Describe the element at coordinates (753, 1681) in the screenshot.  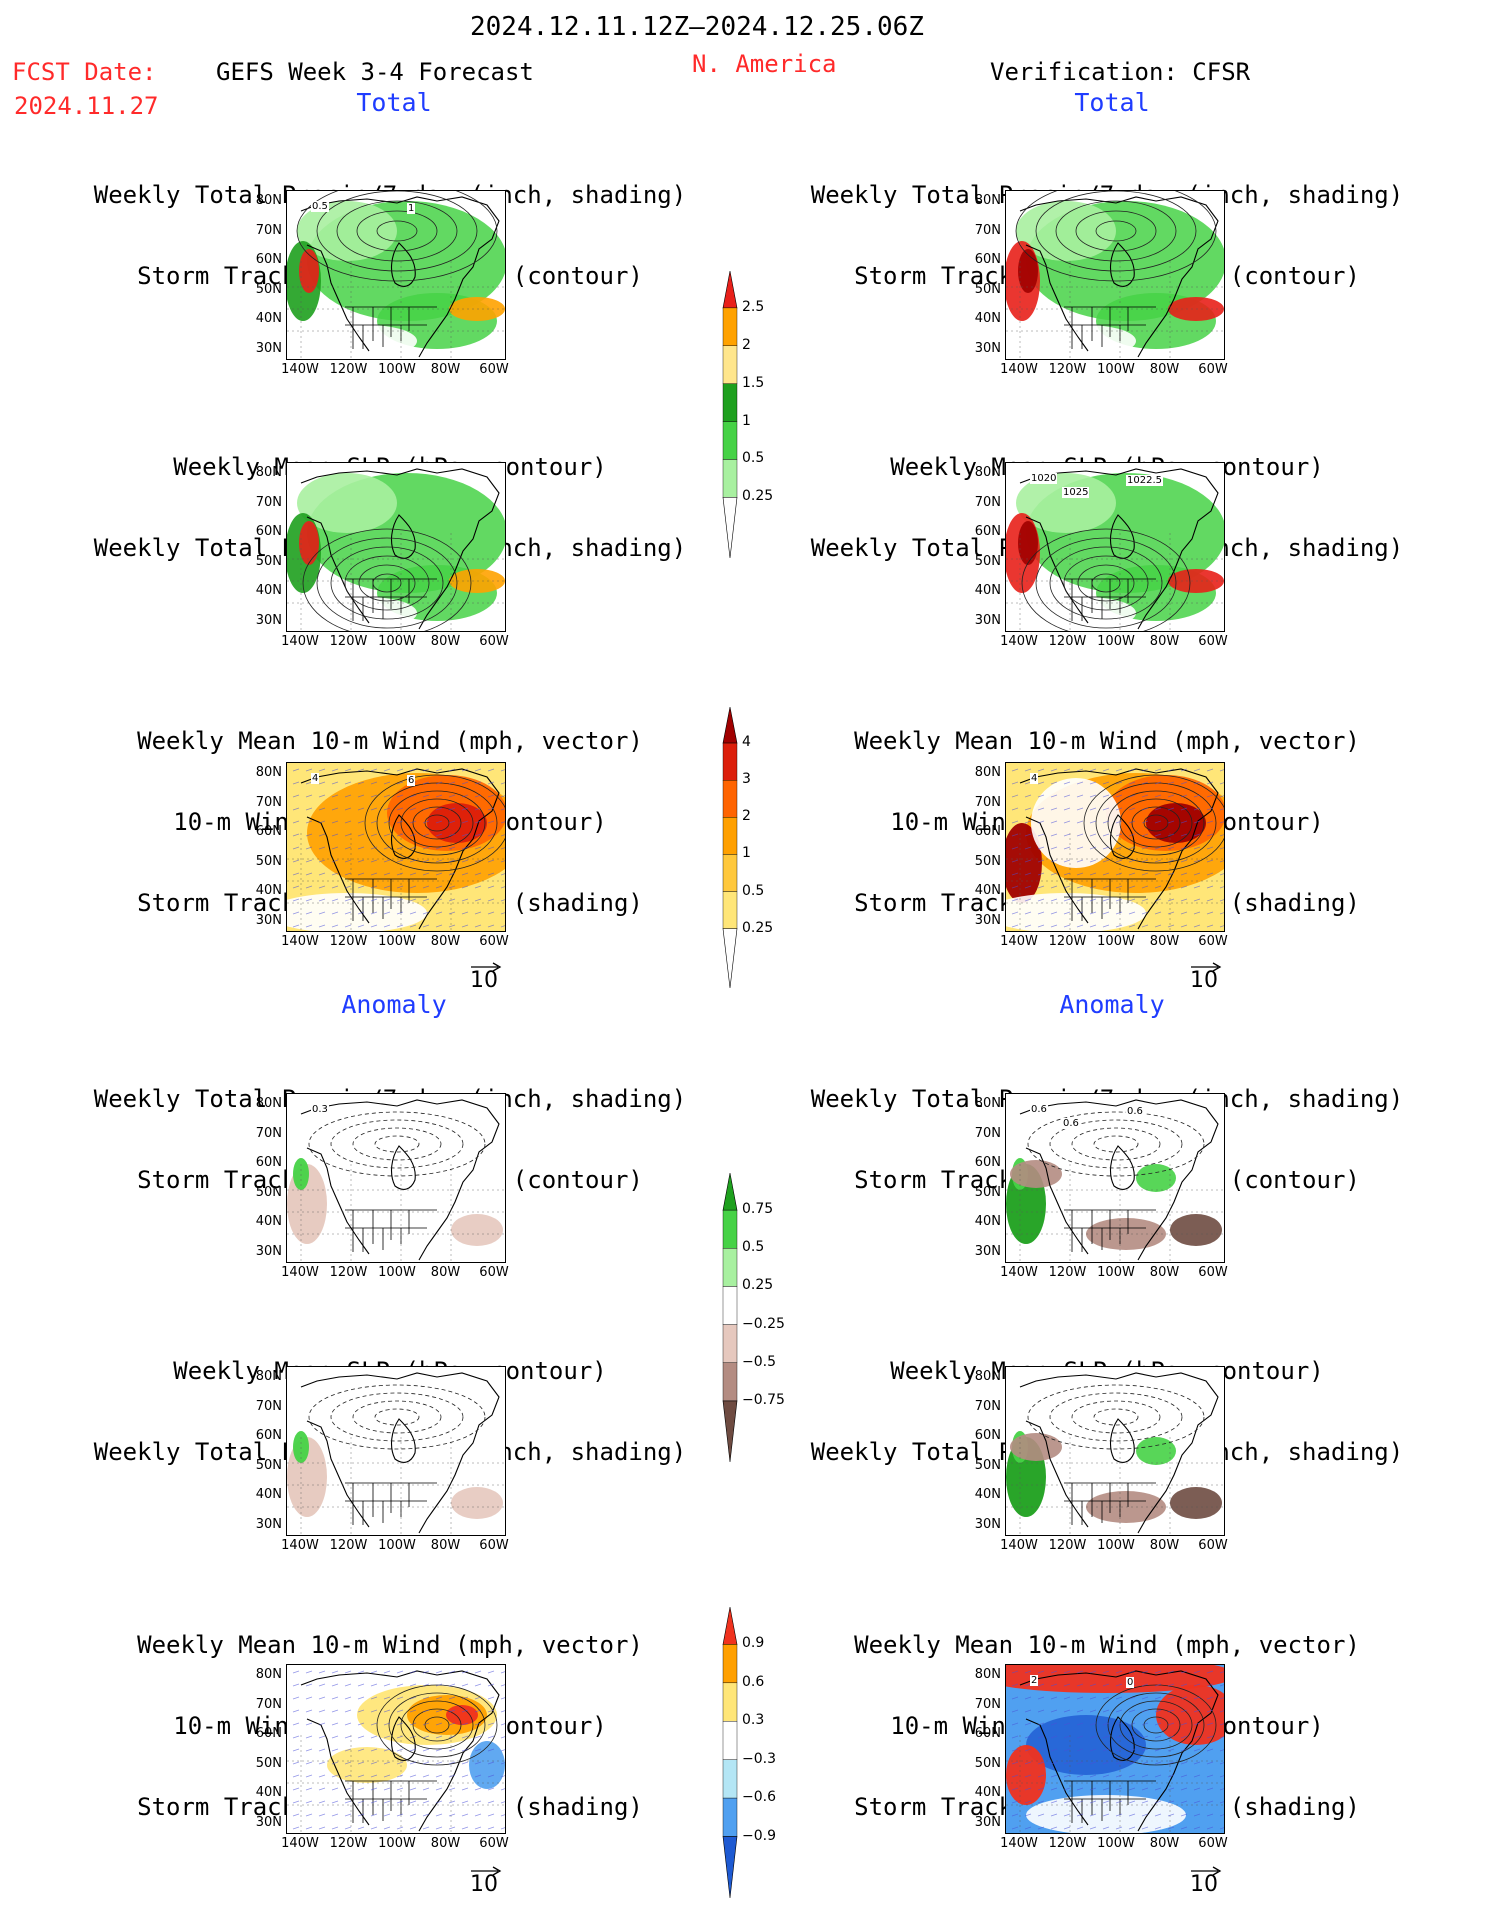
I see `colorbar-tick-label: 0.6` at that location.